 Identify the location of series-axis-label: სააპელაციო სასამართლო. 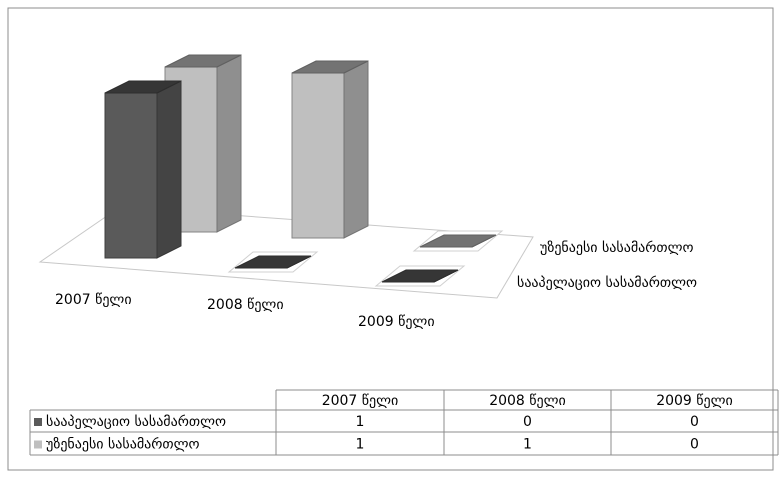
(607, 282).